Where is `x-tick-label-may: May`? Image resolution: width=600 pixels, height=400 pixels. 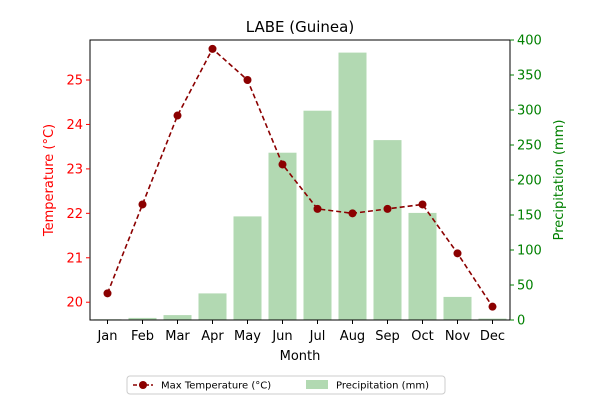 x-tick-label-may: May is located at coordinates (247, 336).